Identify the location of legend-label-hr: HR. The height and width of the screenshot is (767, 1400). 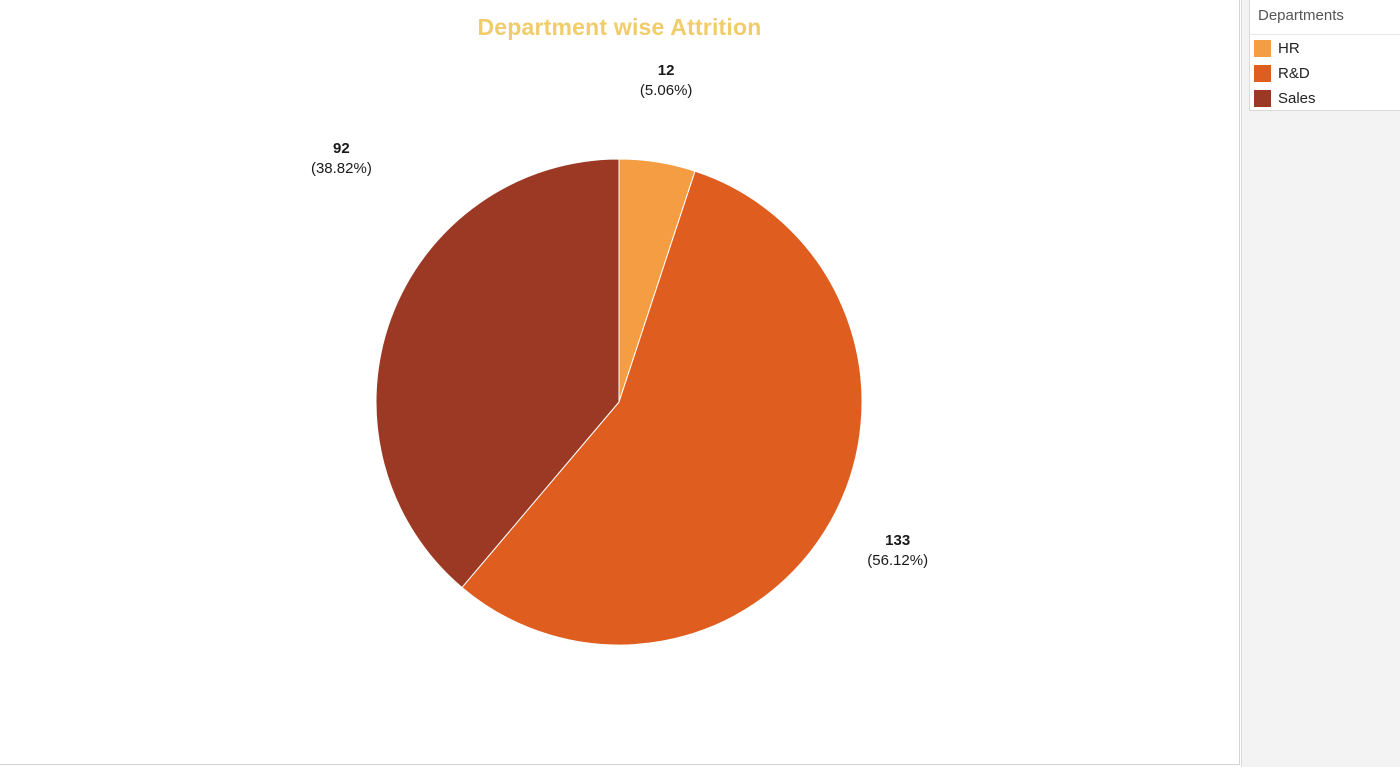
(1289, 48).